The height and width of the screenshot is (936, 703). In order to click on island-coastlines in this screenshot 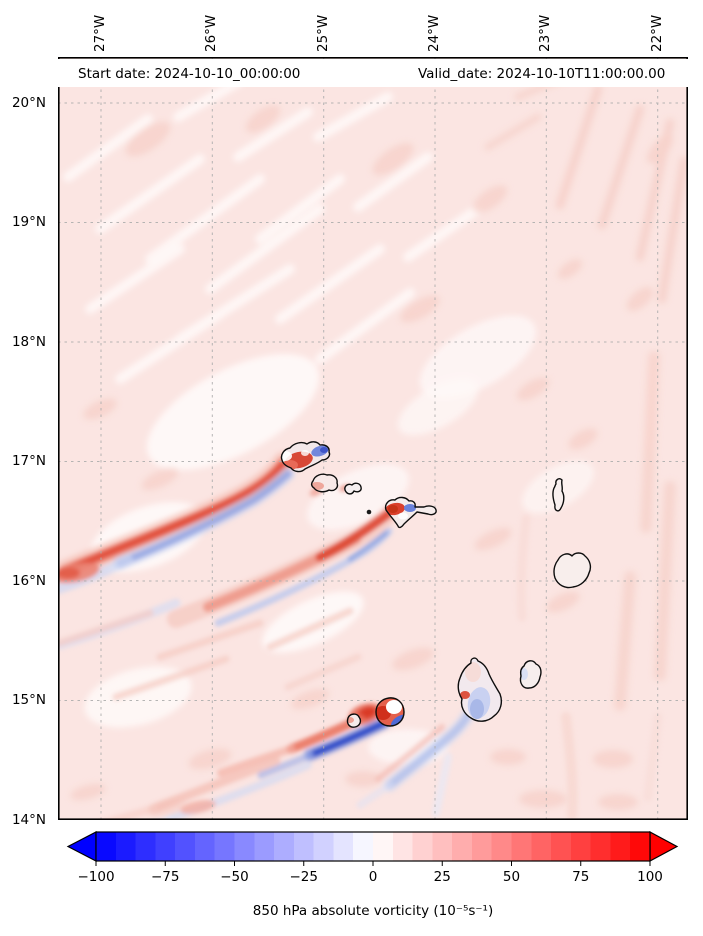, I will do `click(436, 584)`.